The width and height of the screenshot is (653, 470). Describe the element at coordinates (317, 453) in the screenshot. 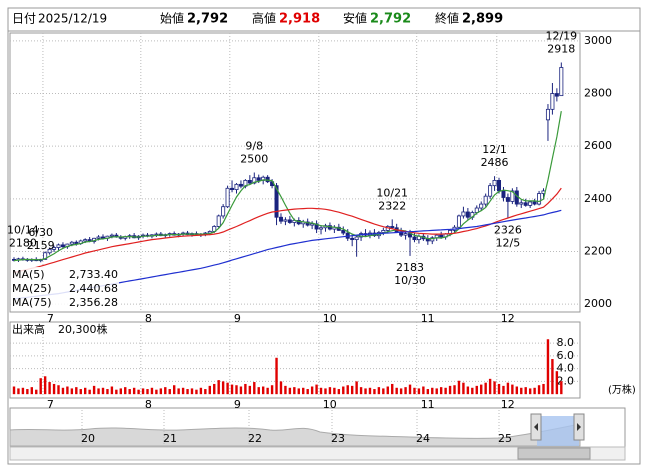

I see `scrollbar-track` at that location.